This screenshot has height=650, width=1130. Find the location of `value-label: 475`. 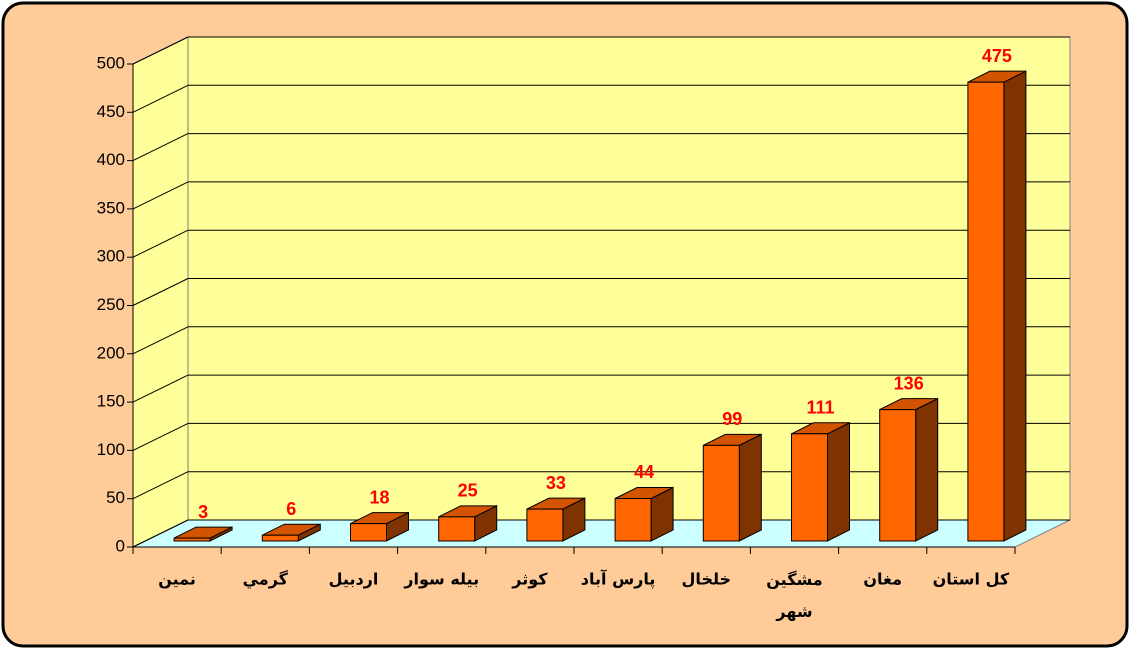

value-label: 475 is located at coordinates (997, 56).